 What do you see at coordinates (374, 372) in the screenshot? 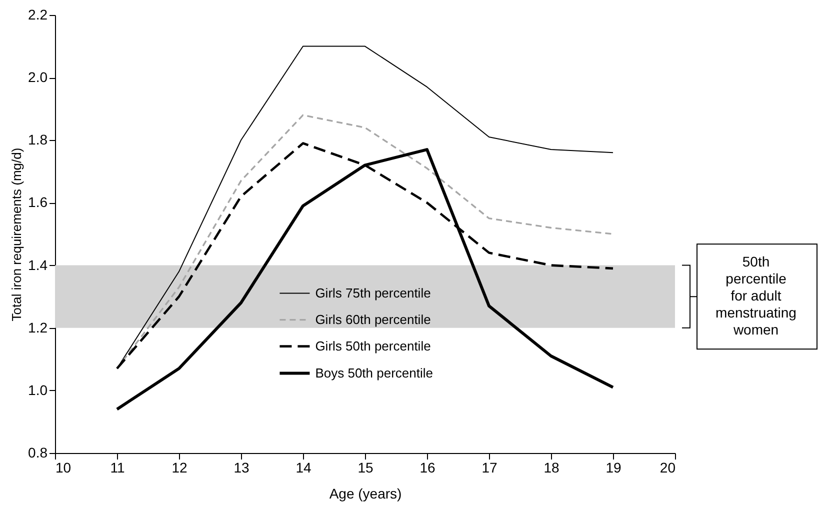
I see `legend-label: Boys 50th percentile` at bounding box center [374, 372].